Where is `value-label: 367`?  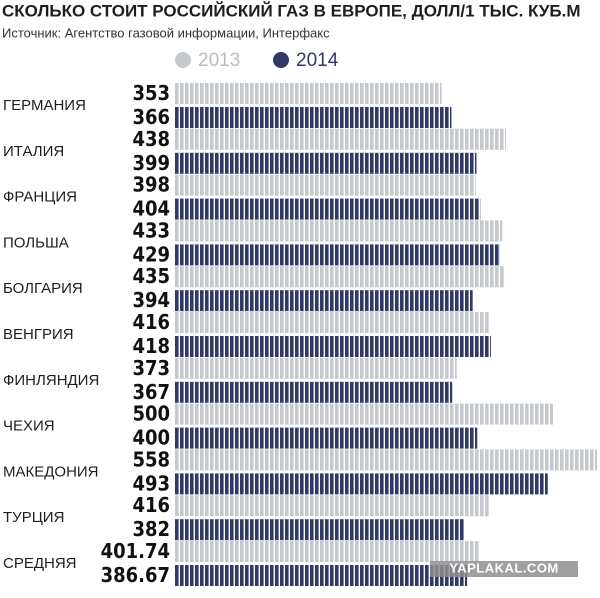
value-label: 367 is located at coordinates (151, 392).